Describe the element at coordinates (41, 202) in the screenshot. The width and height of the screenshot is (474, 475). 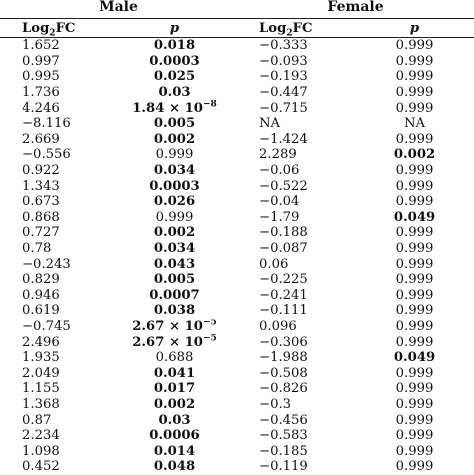
I see `male-log2fc-cell: 0.673` at that location.